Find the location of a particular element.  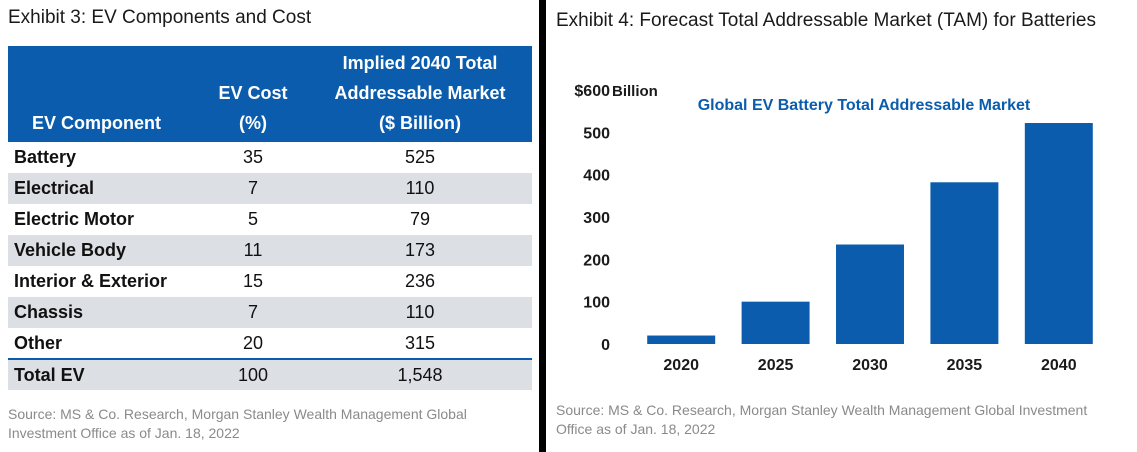

x-axis-ticks: 2020 2025 2030 2035 2040 is located at coordinates (869, 365).